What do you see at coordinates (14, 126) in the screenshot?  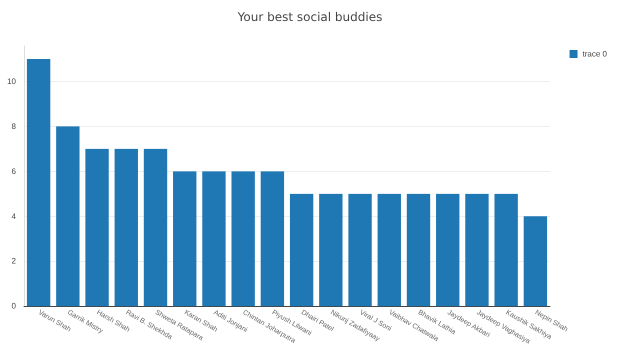 I see `y-tick-label: 8` at bounding box center [14, 126].